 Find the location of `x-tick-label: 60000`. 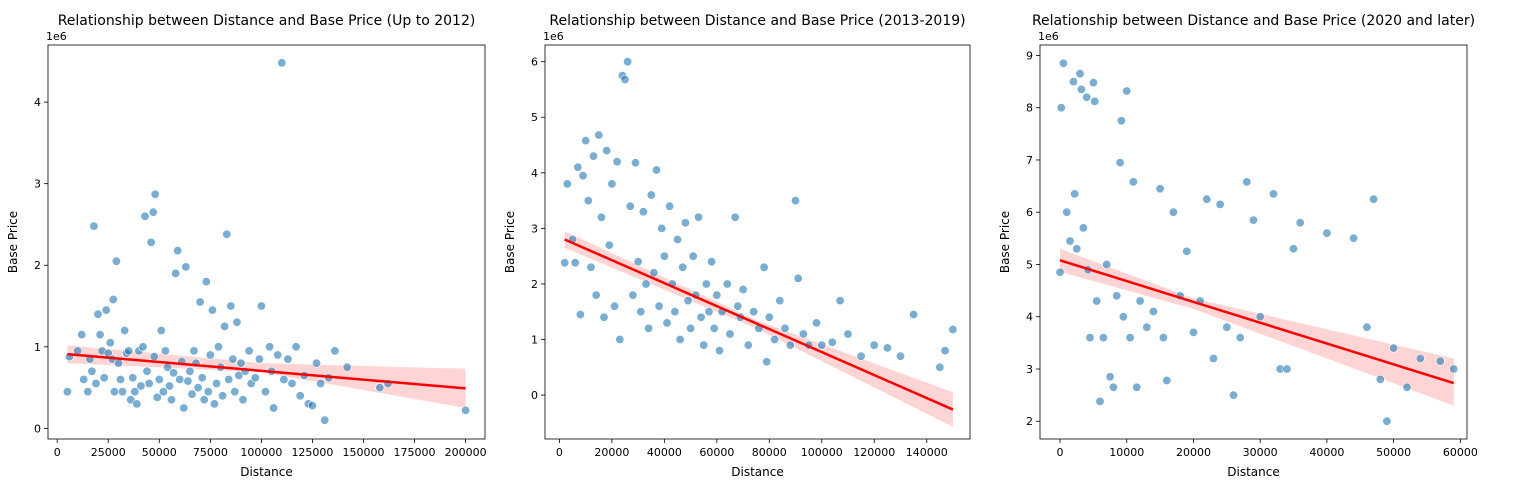

x-tick-label: 60000 is located at coordinates (1460, 452).